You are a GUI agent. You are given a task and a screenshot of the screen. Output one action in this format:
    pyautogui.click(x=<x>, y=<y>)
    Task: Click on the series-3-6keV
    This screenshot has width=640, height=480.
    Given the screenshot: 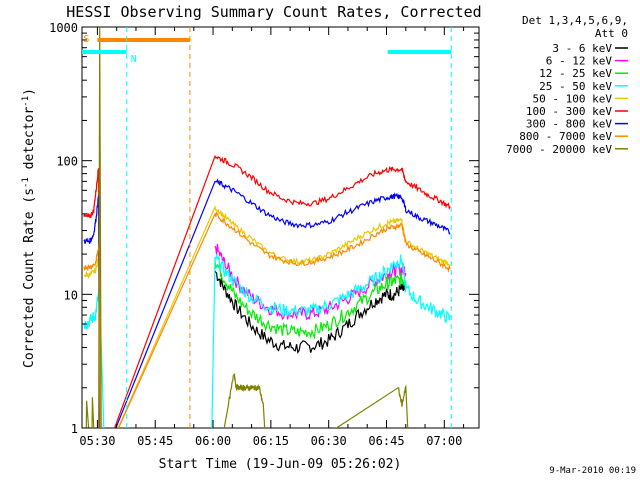 What is the action you would take?
    pyautogui.click(x=310, y=312)
    